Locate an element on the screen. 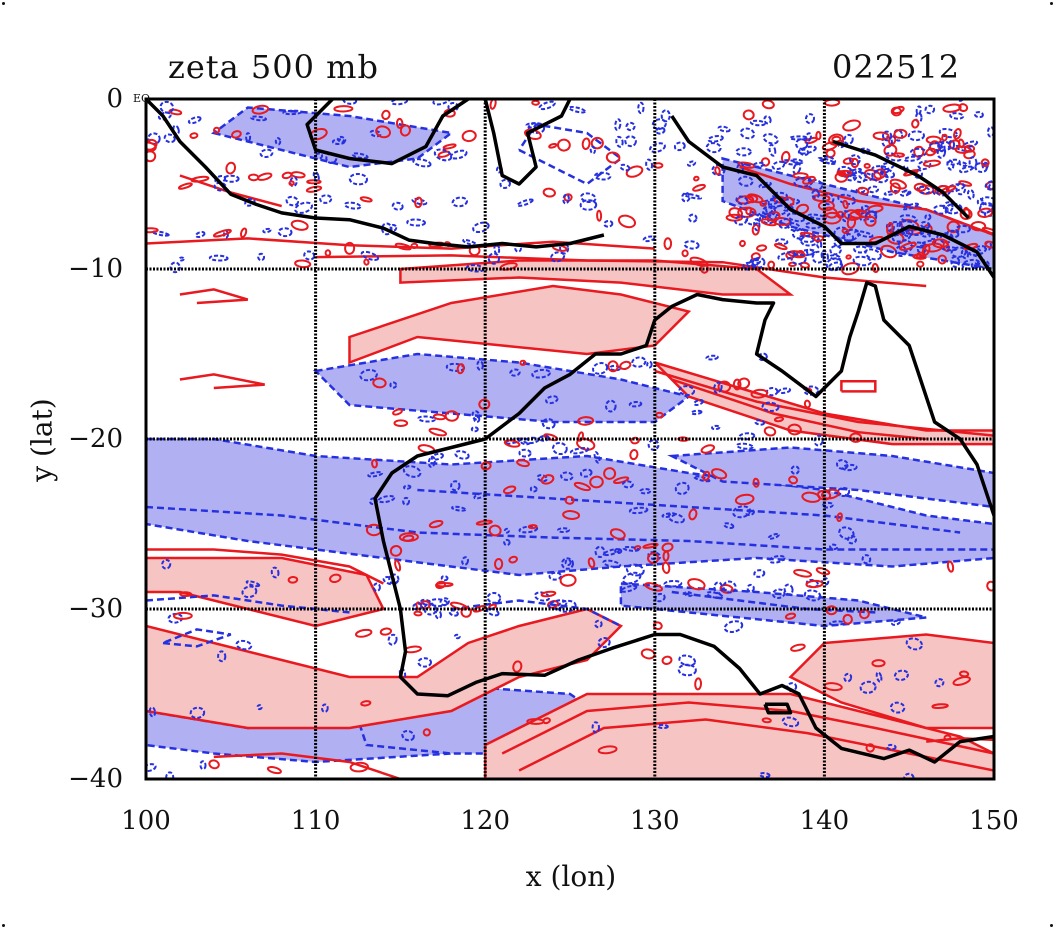 This screenshot has width=1056, height=929. x-axis-label: x (lon) is located at coordinates (571, 876).